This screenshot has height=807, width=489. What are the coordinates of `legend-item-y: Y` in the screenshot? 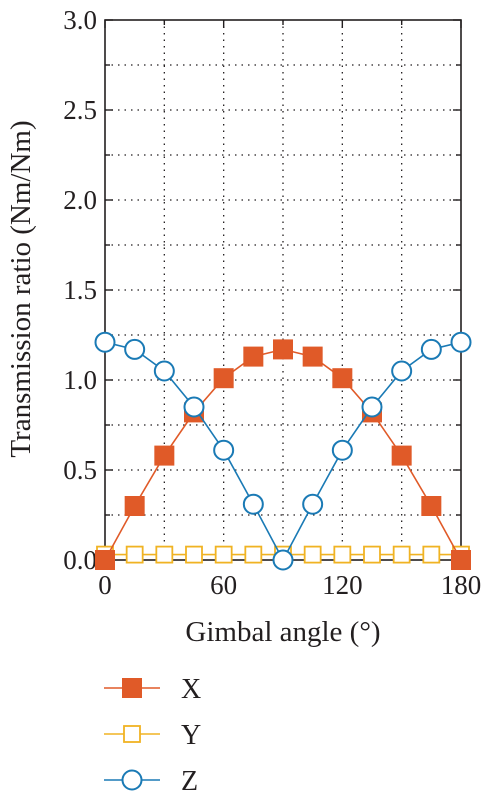 It's located at (152, 735).